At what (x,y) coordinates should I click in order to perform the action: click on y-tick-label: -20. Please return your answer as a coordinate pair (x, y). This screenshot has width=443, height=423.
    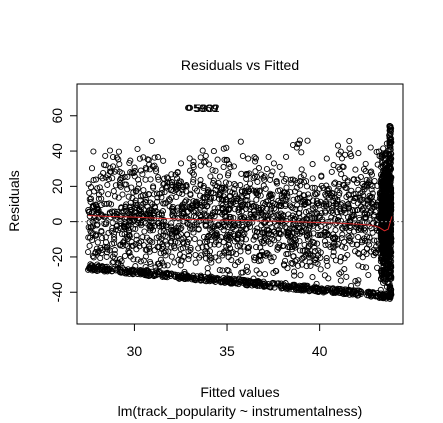
    Looking at the image, I should click on (57, 257).